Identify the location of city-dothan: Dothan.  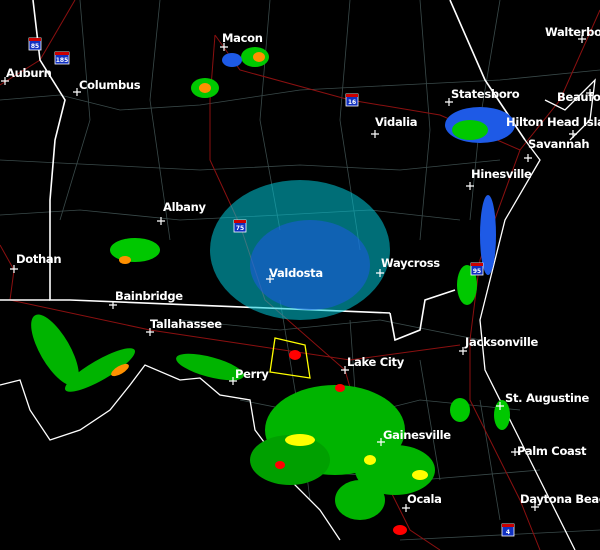
(36, 262).